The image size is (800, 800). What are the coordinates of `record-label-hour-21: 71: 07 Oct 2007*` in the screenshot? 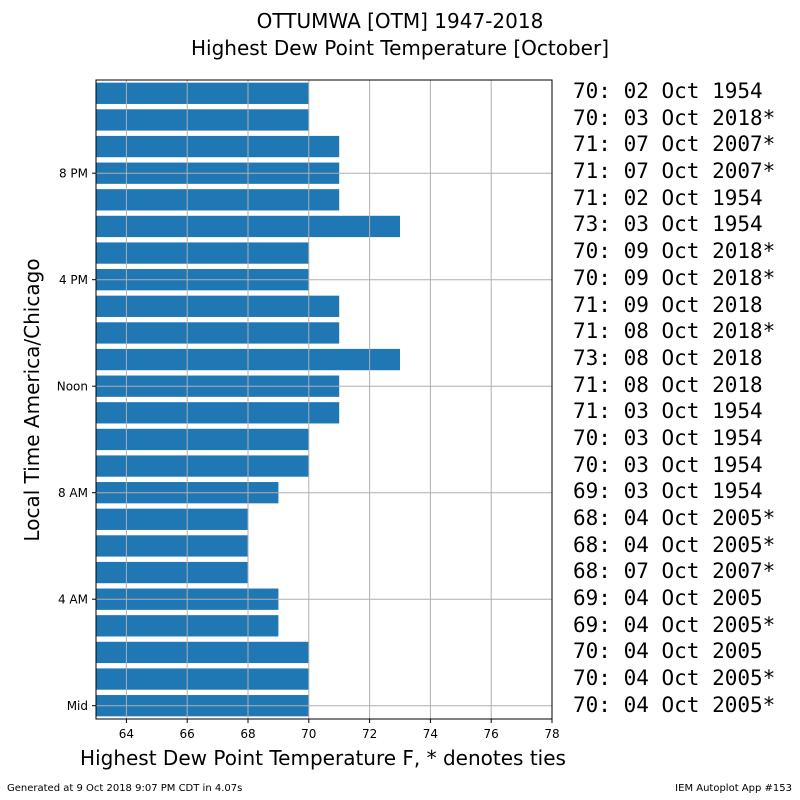 It's located at (674, 144).